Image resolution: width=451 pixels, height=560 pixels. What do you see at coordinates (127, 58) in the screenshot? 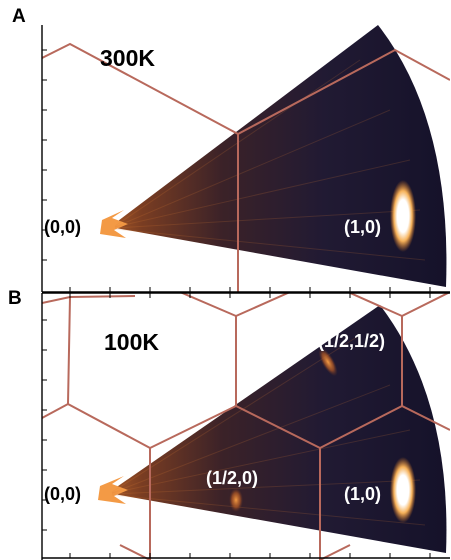
I see `panel-a-temperature: 300K` at bounding box center [127, 58].